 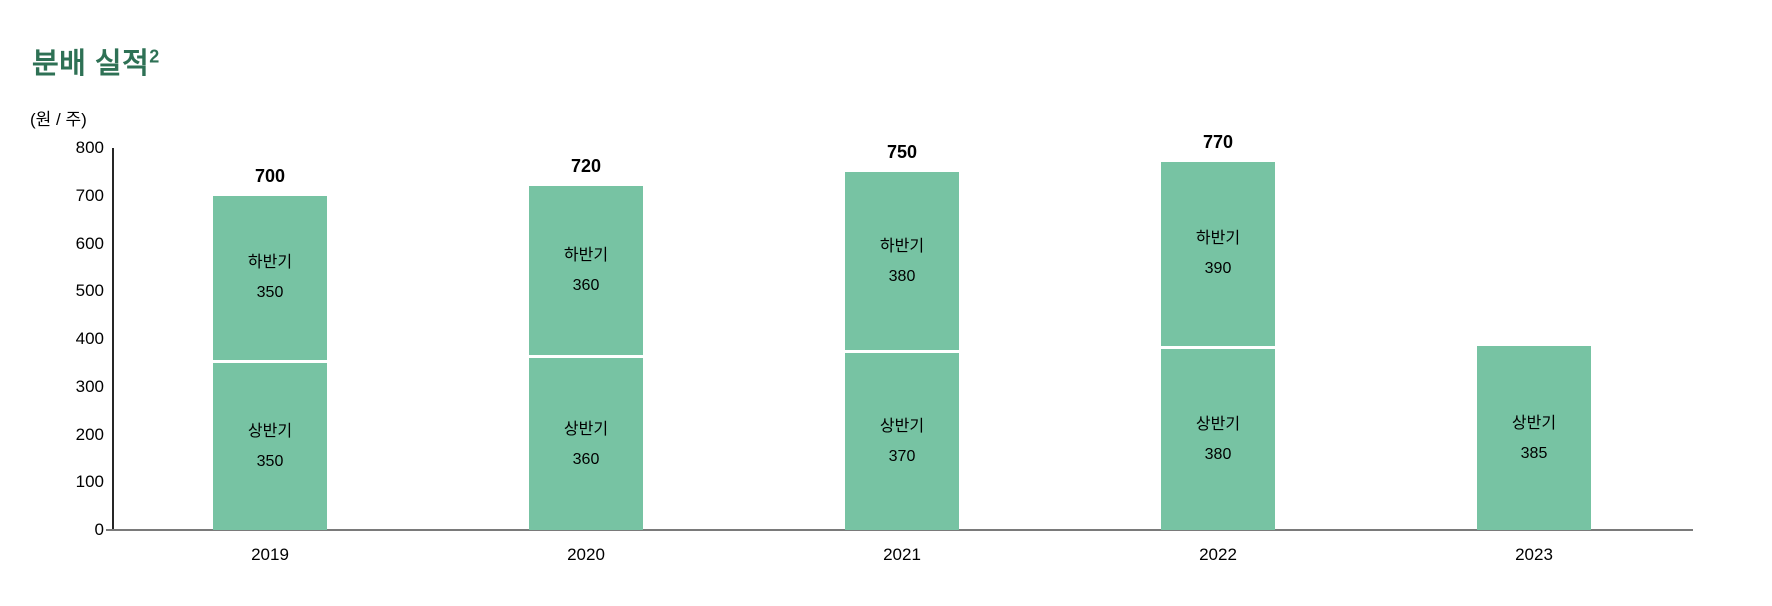 I want to click on bar-total-label: 750, so click(x=902, y=151).